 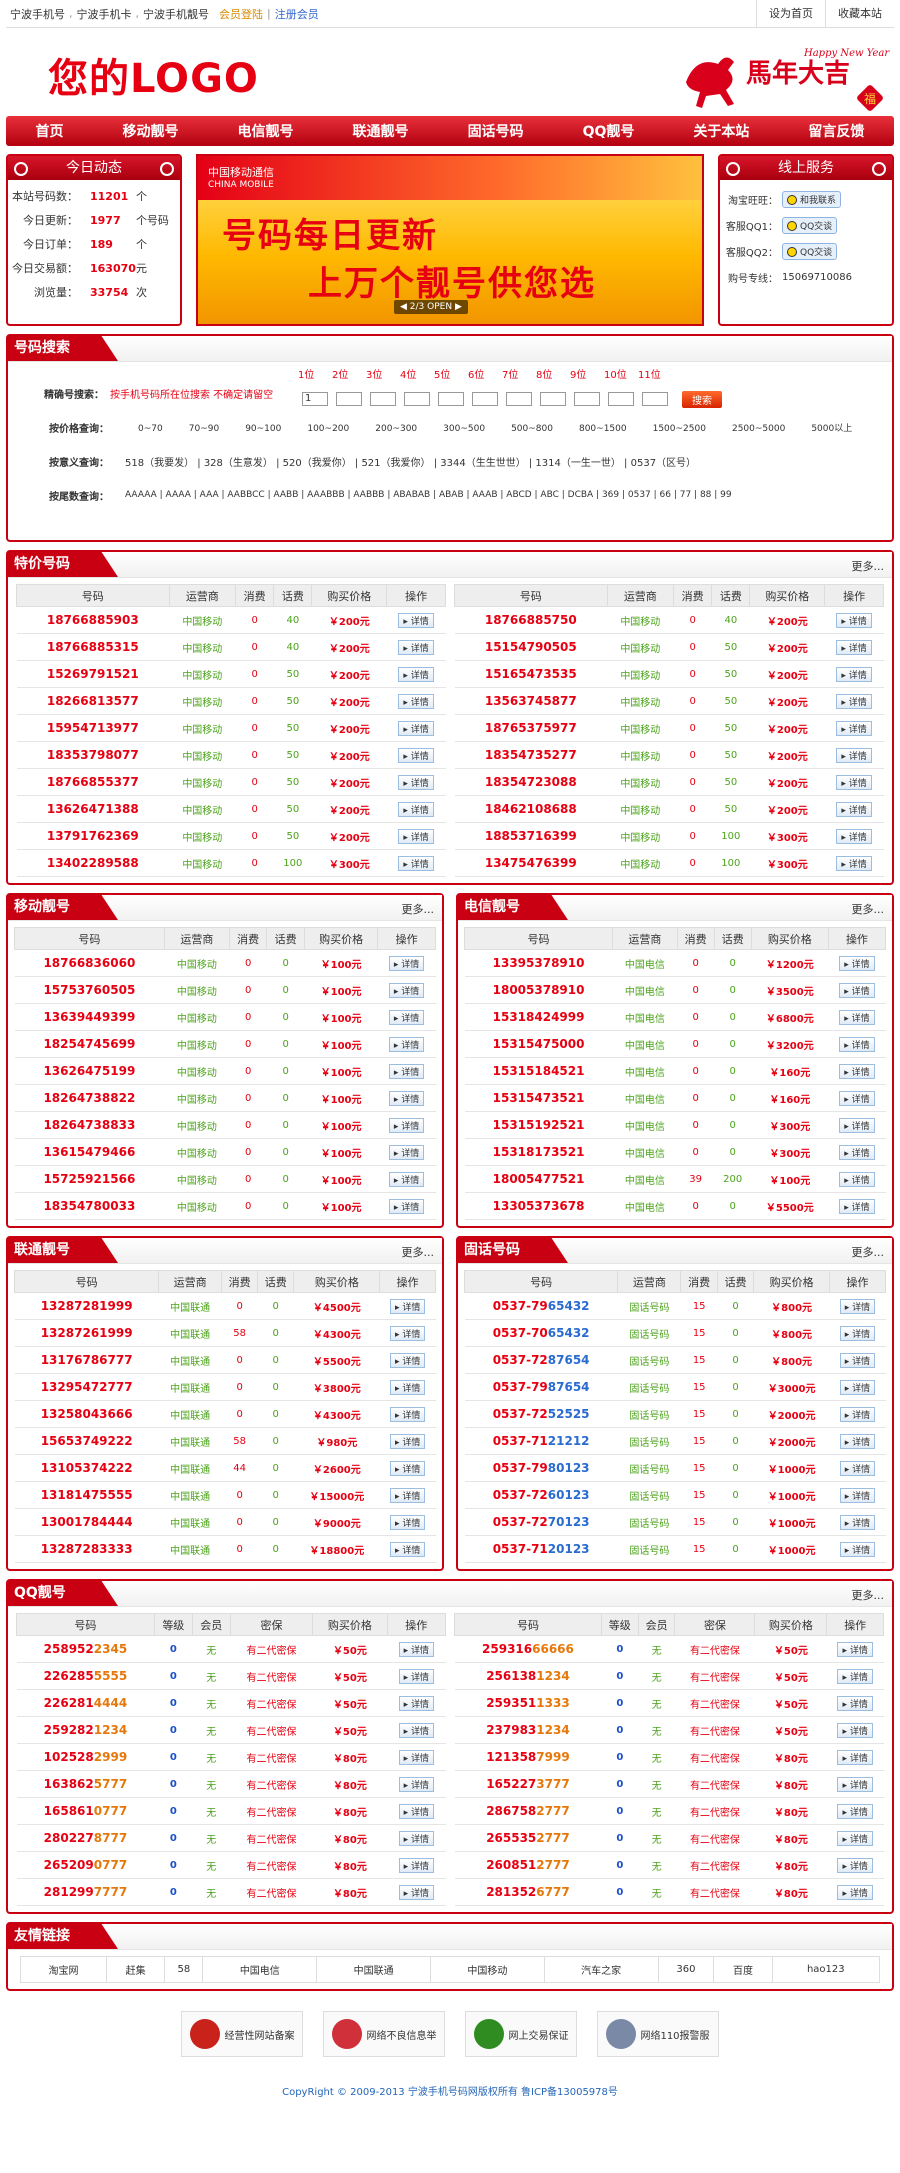 What do you see at coordinates (85, 1649) in the screenshot?
I see `qq-number: 2589522345` at bounding box center [85, 1649].